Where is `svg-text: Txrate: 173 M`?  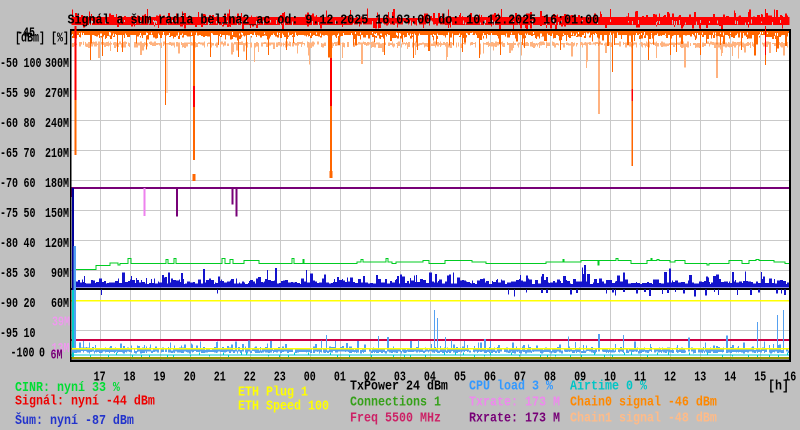
svg-text: Txrate: 173 M is located at coordinates (514, 402).